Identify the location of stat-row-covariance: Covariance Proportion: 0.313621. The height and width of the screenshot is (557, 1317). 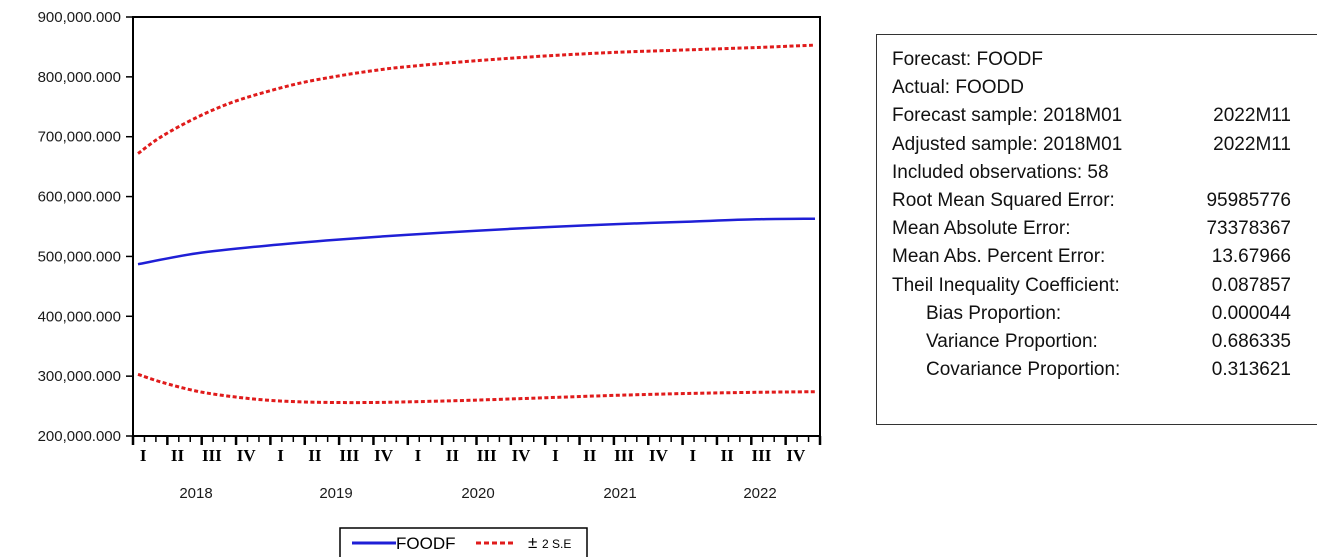
(1104, 373).